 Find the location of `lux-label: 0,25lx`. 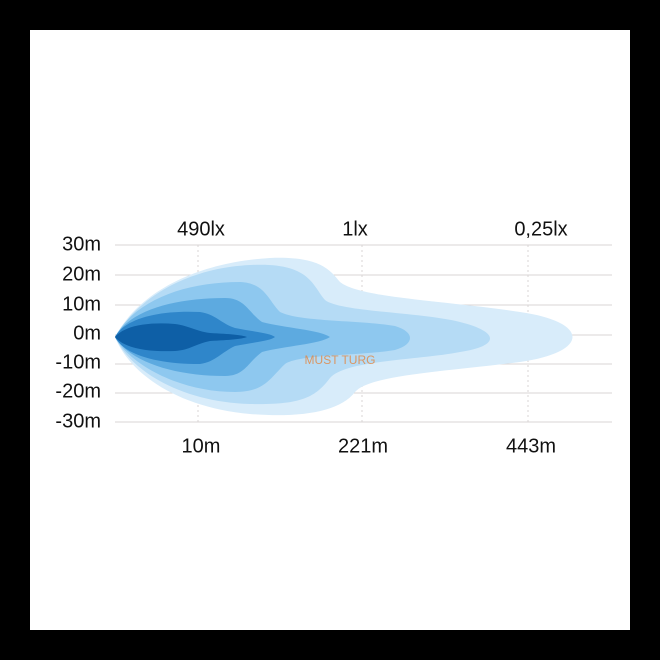

lux-label: 0,25lx is located at coordinates (540, 229).